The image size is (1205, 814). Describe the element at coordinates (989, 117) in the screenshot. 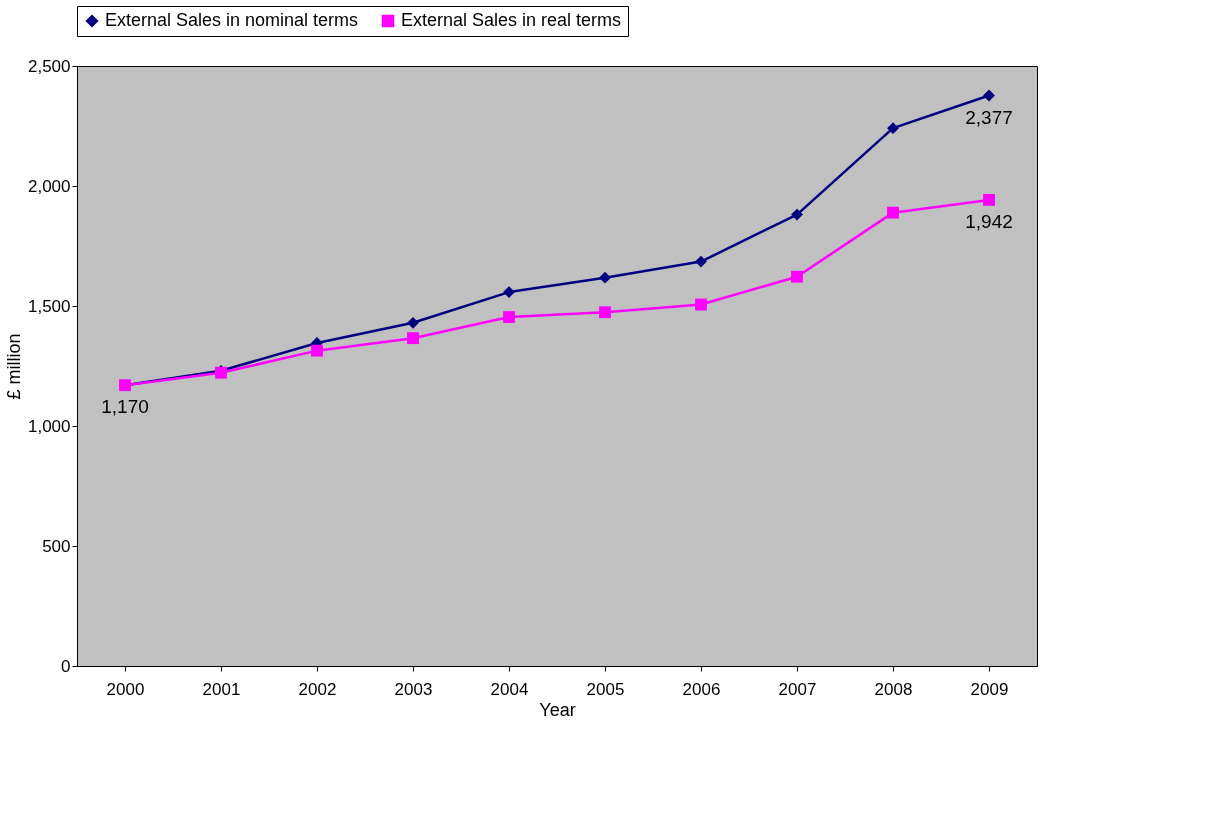

I see `data-label: 2,377` at that location.